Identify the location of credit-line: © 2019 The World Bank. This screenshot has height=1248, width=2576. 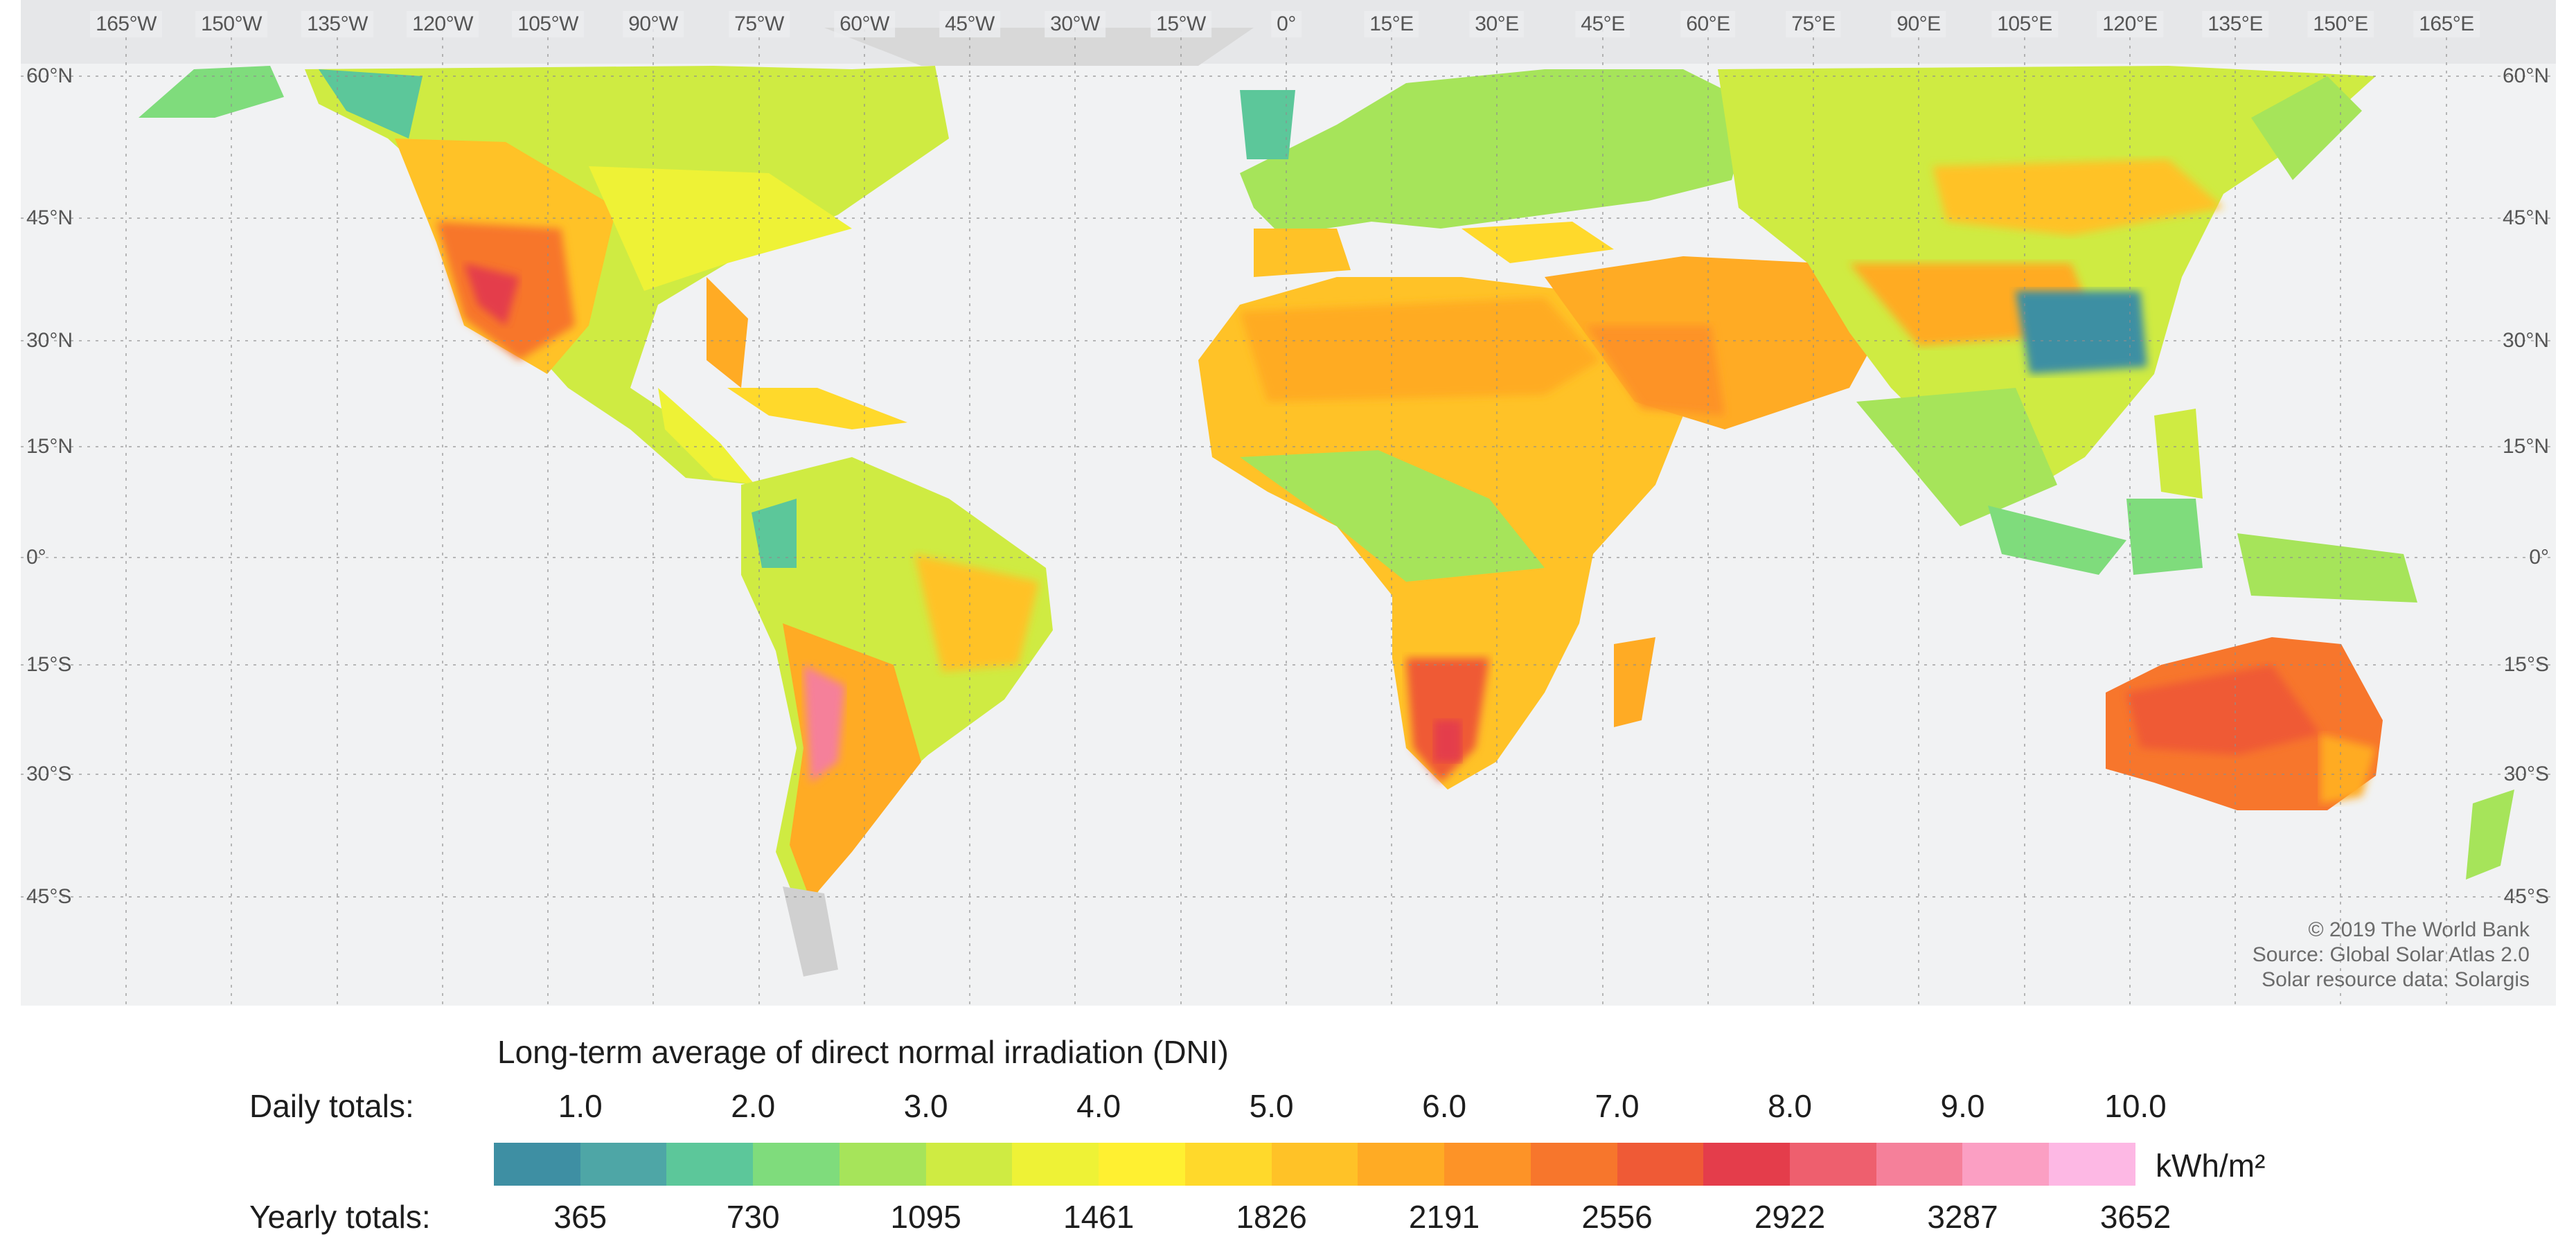
(2419, 929).